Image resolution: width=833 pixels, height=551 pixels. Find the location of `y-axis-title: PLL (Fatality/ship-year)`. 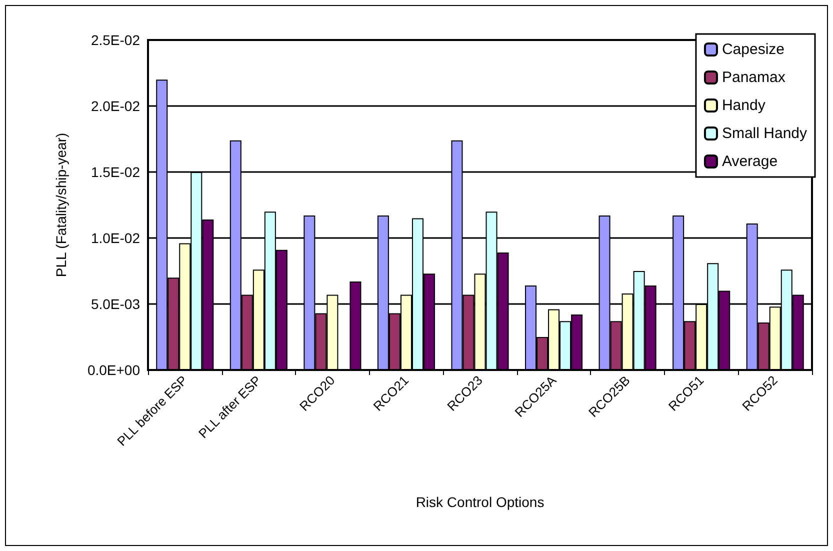

y-axis-title: PLL (Fatality/ship-year) is located at coordinates (61, 205).